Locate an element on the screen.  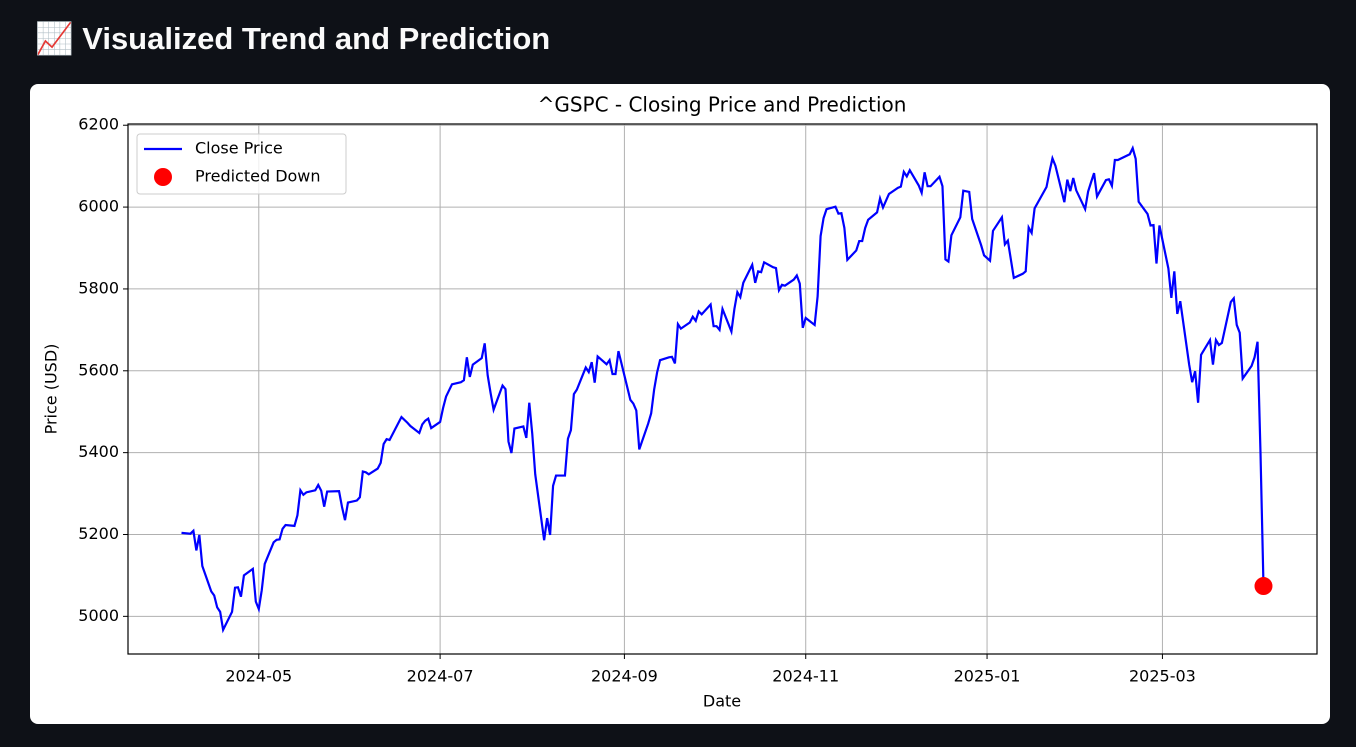
y-tick-label: 5400 is located at coordinates (98, 451).